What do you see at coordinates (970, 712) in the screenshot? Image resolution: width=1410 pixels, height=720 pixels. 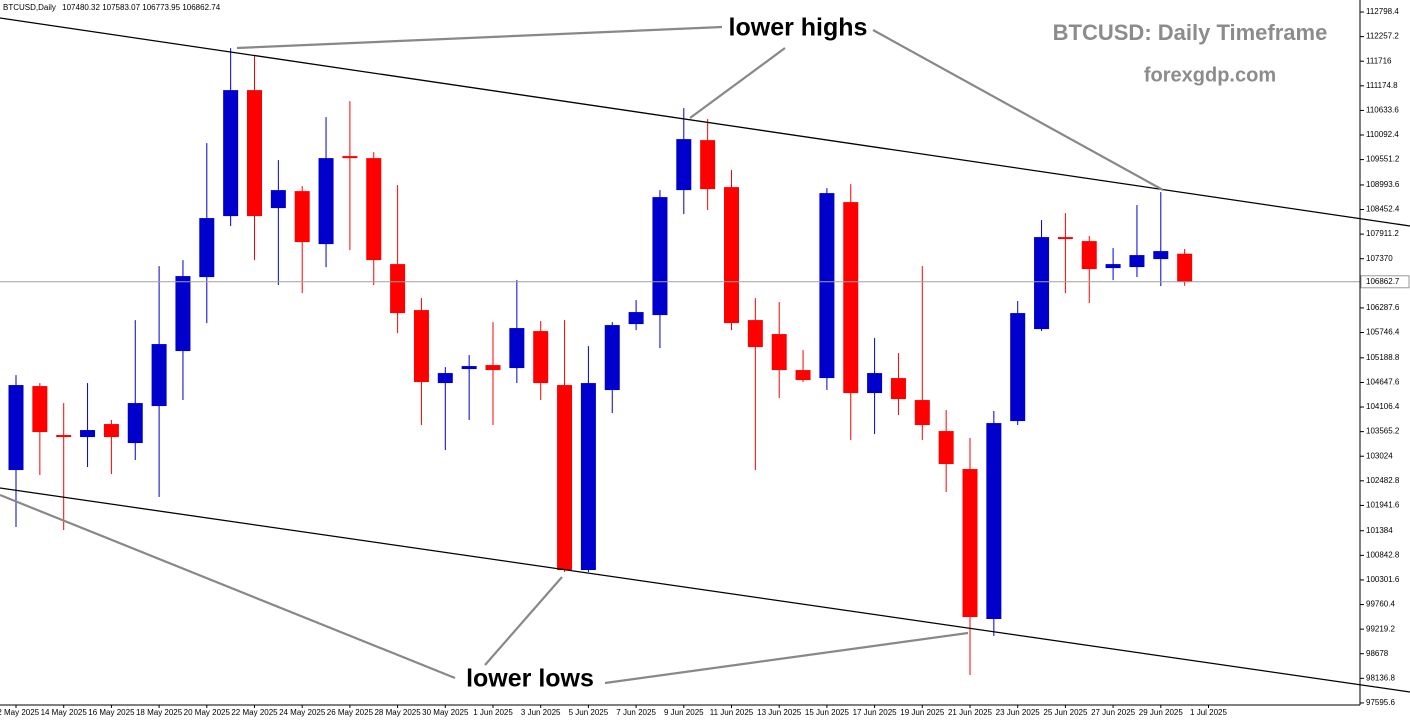 I see `x-tick-label: 21 Jun 2025` at bounding box center [970, 712].